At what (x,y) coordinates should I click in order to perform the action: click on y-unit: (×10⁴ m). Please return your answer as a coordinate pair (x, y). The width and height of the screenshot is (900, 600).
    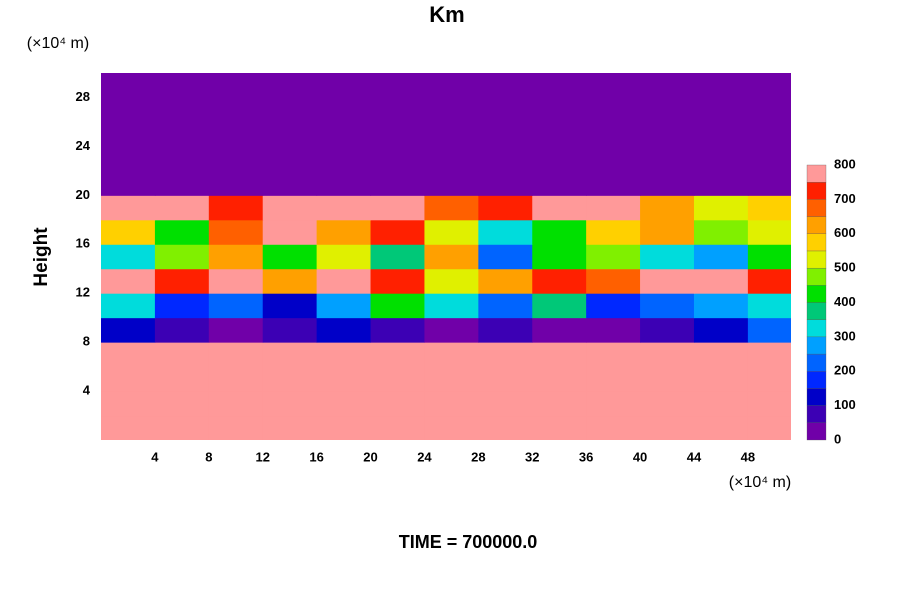
    Looking at the image, I should click on (58, 43).